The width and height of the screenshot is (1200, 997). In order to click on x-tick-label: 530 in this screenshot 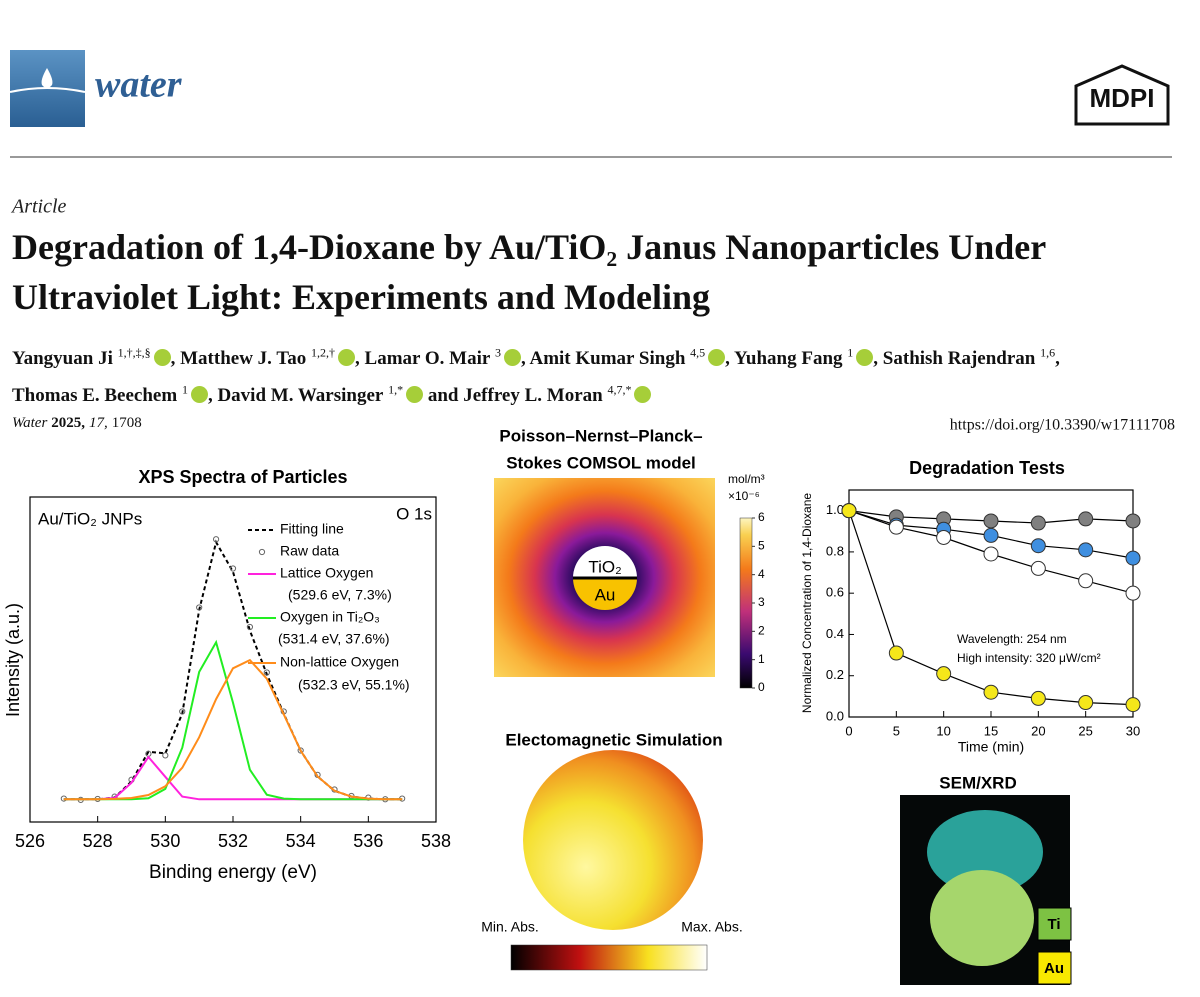, I will do `click(165, 841)`.